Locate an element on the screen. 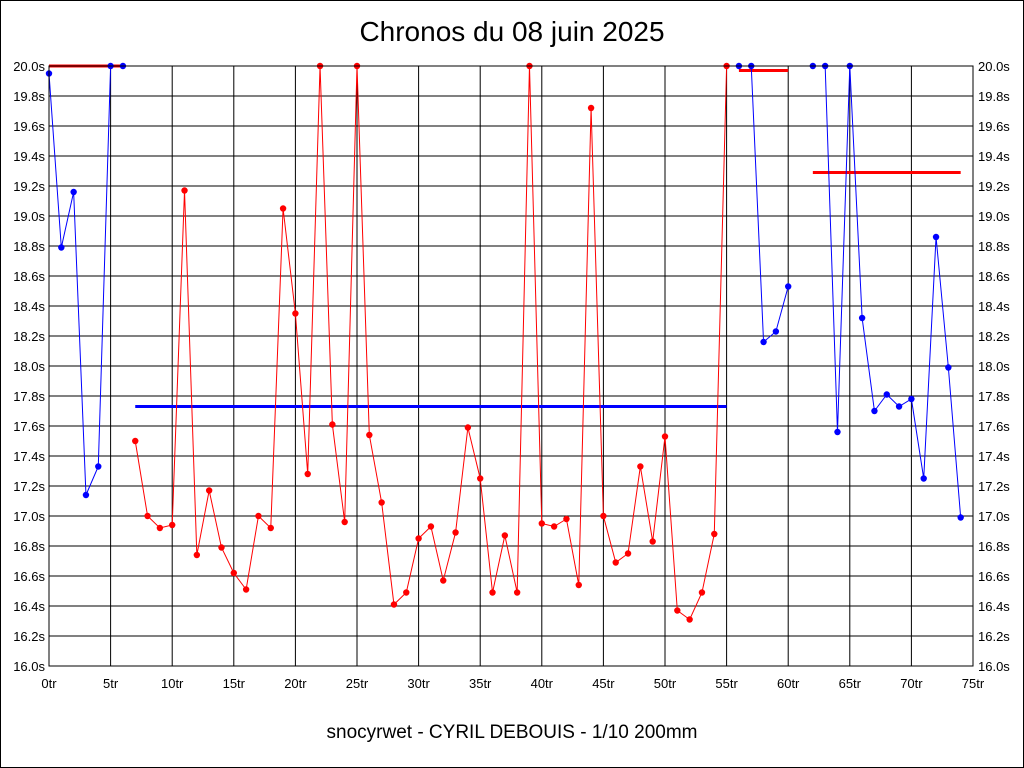  y-tick-label-right: 16.8s is located at coordinates (994, 546).